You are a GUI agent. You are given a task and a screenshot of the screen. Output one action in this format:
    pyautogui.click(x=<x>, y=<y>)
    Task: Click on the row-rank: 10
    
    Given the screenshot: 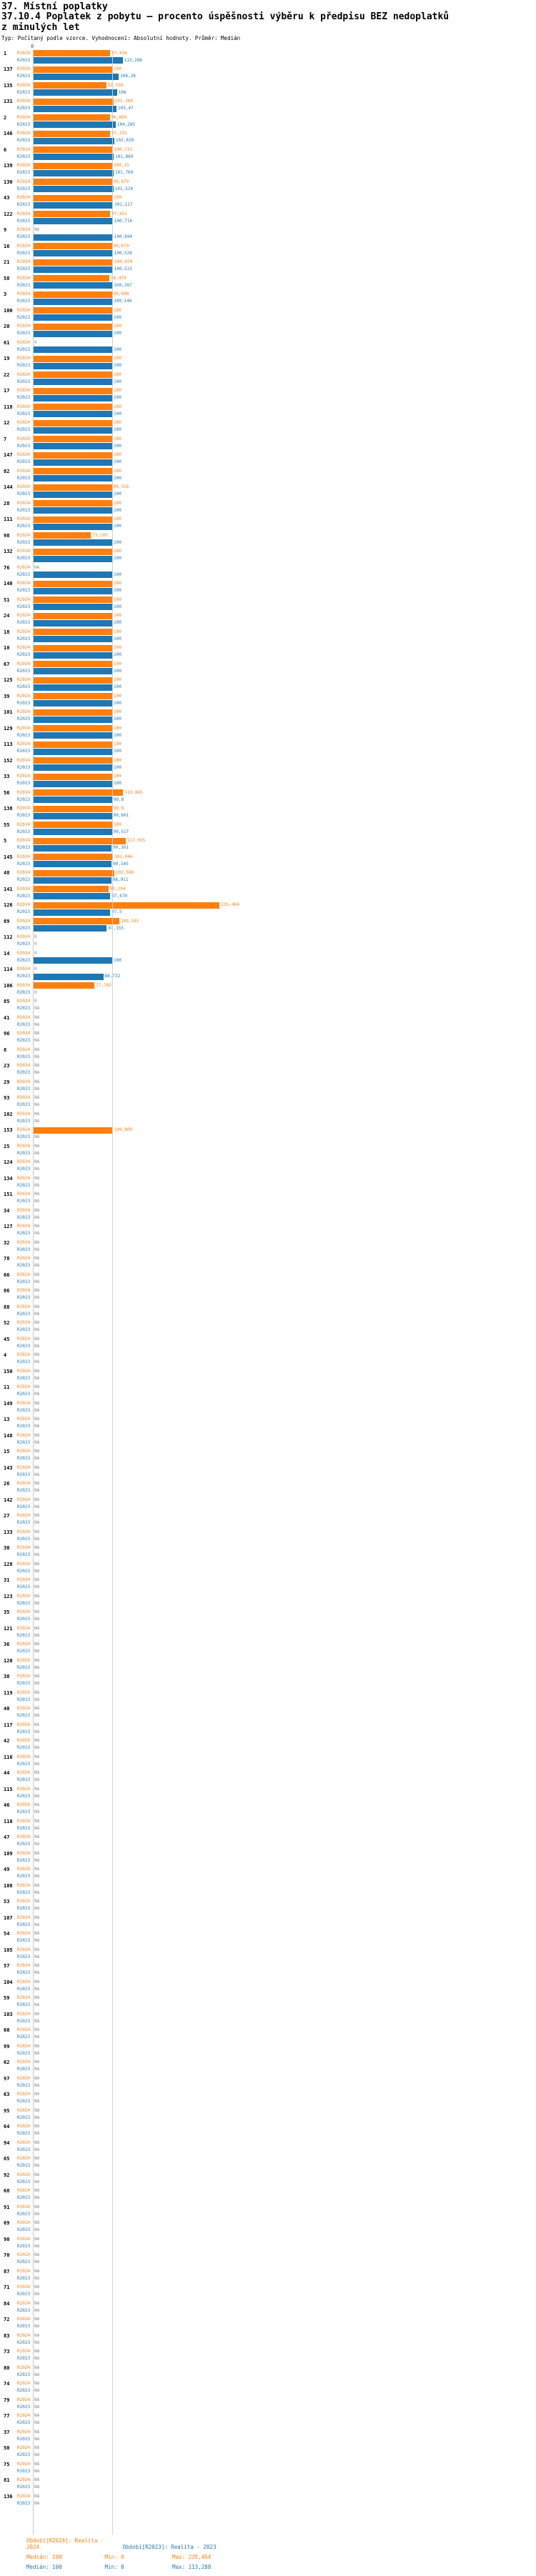 What is the action you would take?
    pyautogui.click(x=7, y=649)
    